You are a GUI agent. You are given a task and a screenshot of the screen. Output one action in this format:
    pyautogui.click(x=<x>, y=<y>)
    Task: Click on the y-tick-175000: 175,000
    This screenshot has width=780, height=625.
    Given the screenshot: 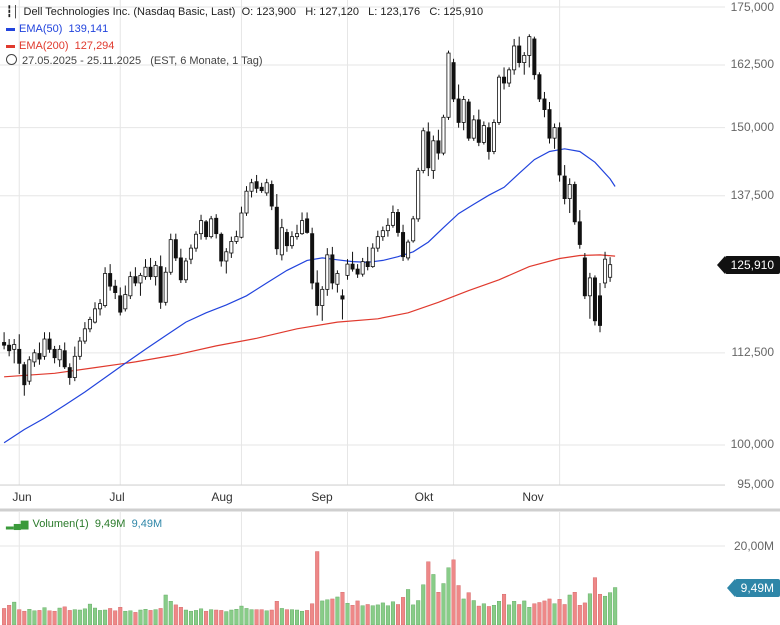 What is the action you would take?
    pyautogui.click(x=752, y=7)
    